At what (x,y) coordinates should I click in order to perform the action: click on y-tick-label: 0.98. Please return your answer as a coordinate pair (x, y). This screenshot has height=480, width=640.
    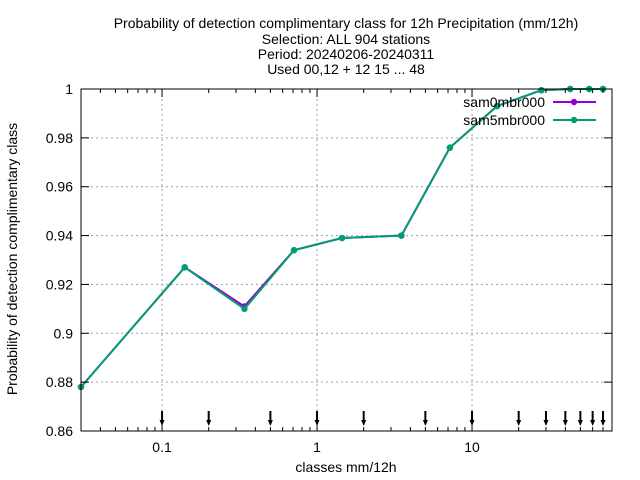
    Looking at the image, I should click on (59, 138).